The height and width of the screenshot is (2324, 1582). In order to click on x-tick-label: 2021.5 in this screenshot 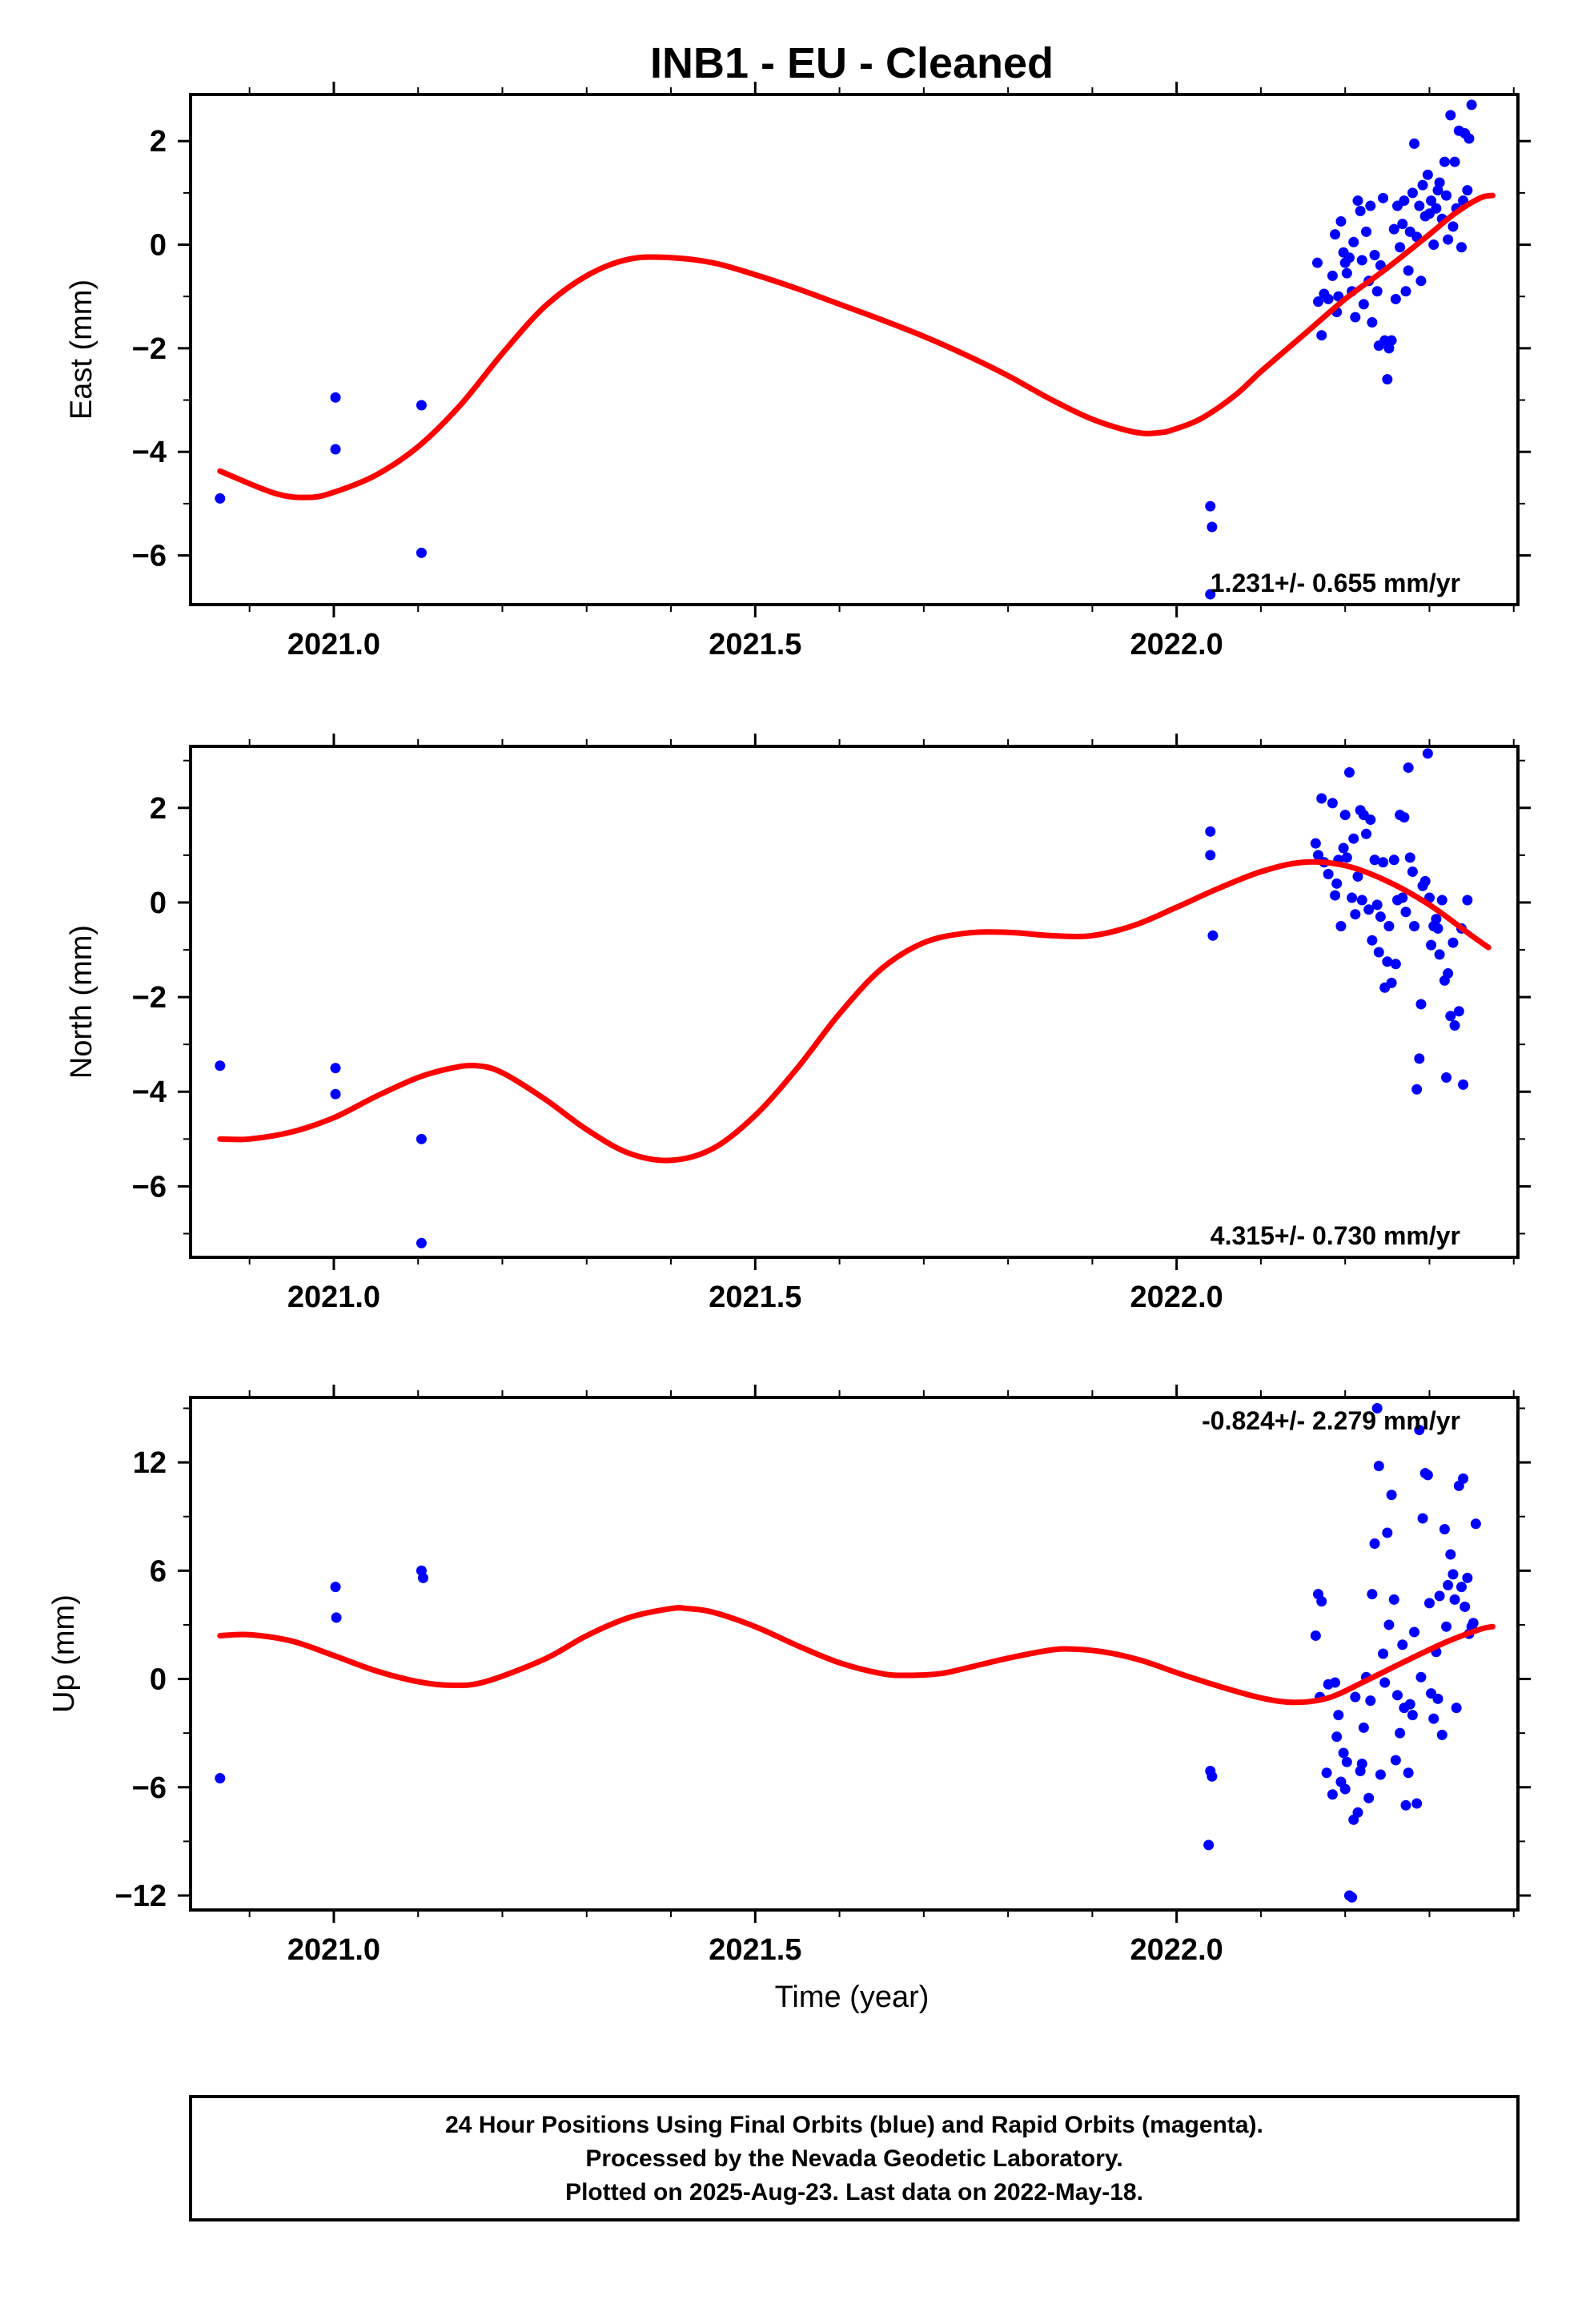, I will do `click(755, 644)`.